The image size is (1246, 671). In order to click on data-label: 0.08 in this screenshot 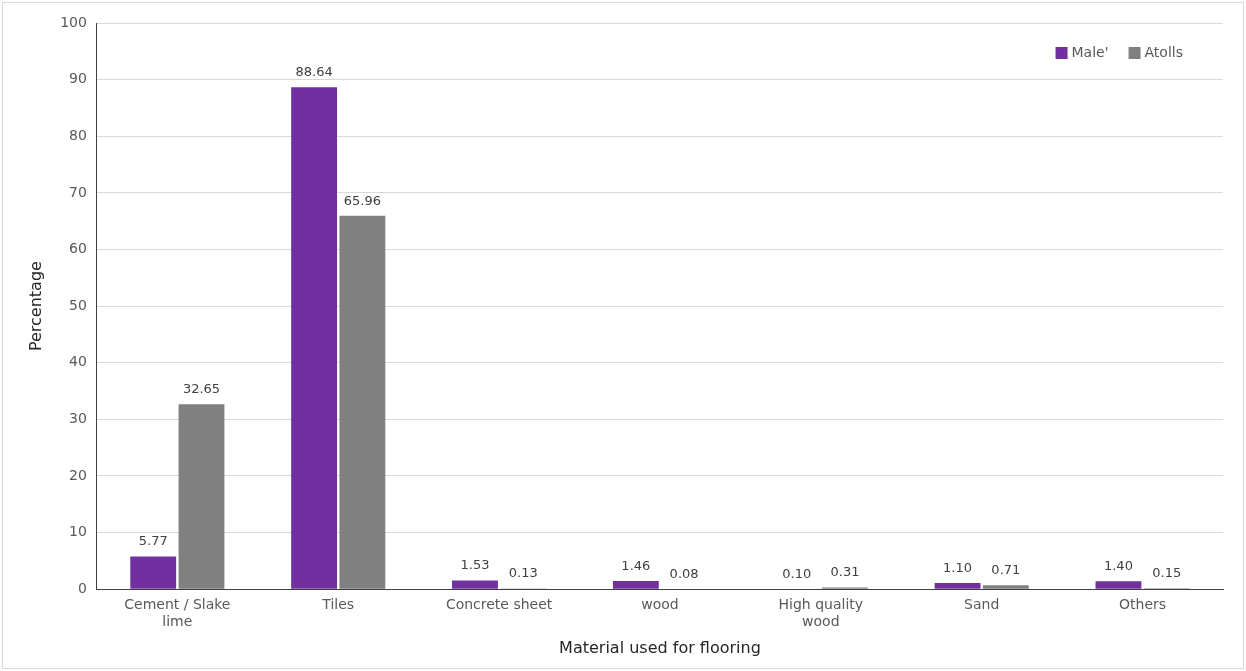, I will do `click(684, 573)`.